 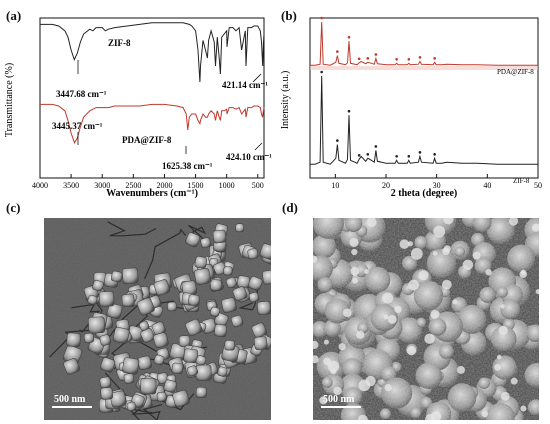 I want to click on ftir-xtick-label: 500, so click(x=258, y=185).